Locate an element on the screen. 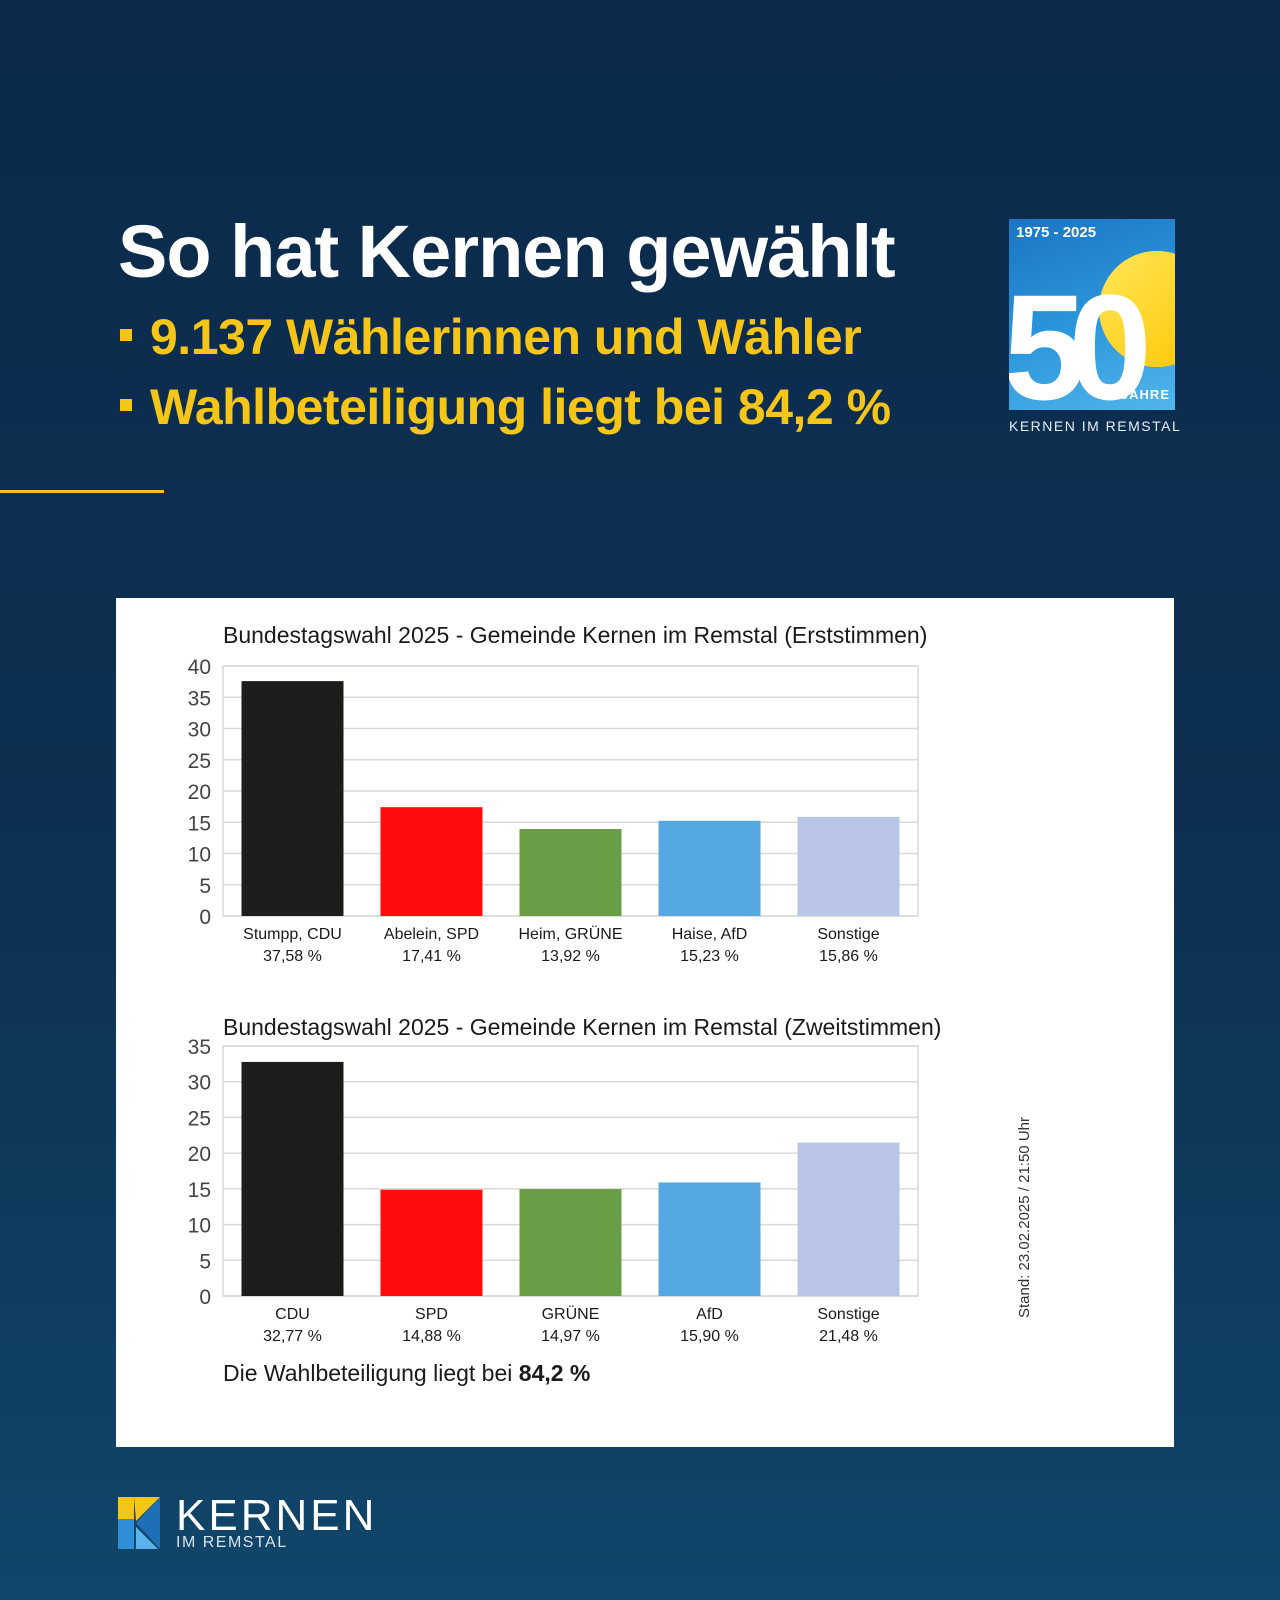 The height and width of the screenshot is (1600, 1280). turnout-line: Die Wahlbeteiligung liegt bei 84,2 % is located at coordinates (406, 1373).